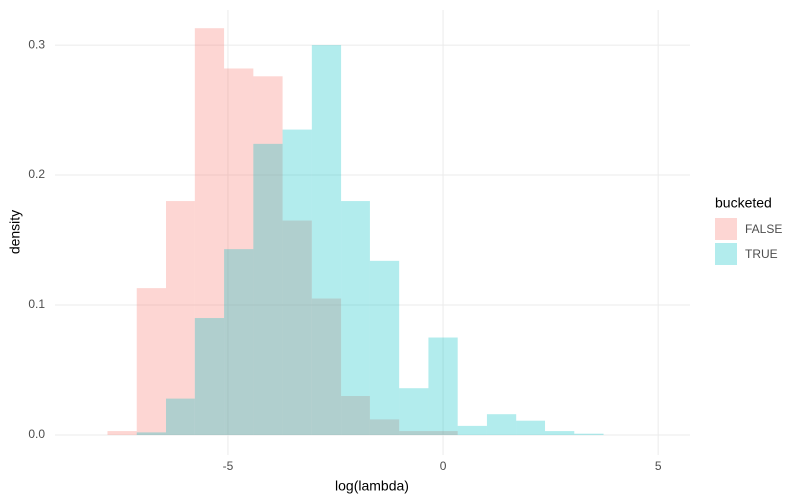  I want to click on x-tick-label: 5, so click(658, 466).